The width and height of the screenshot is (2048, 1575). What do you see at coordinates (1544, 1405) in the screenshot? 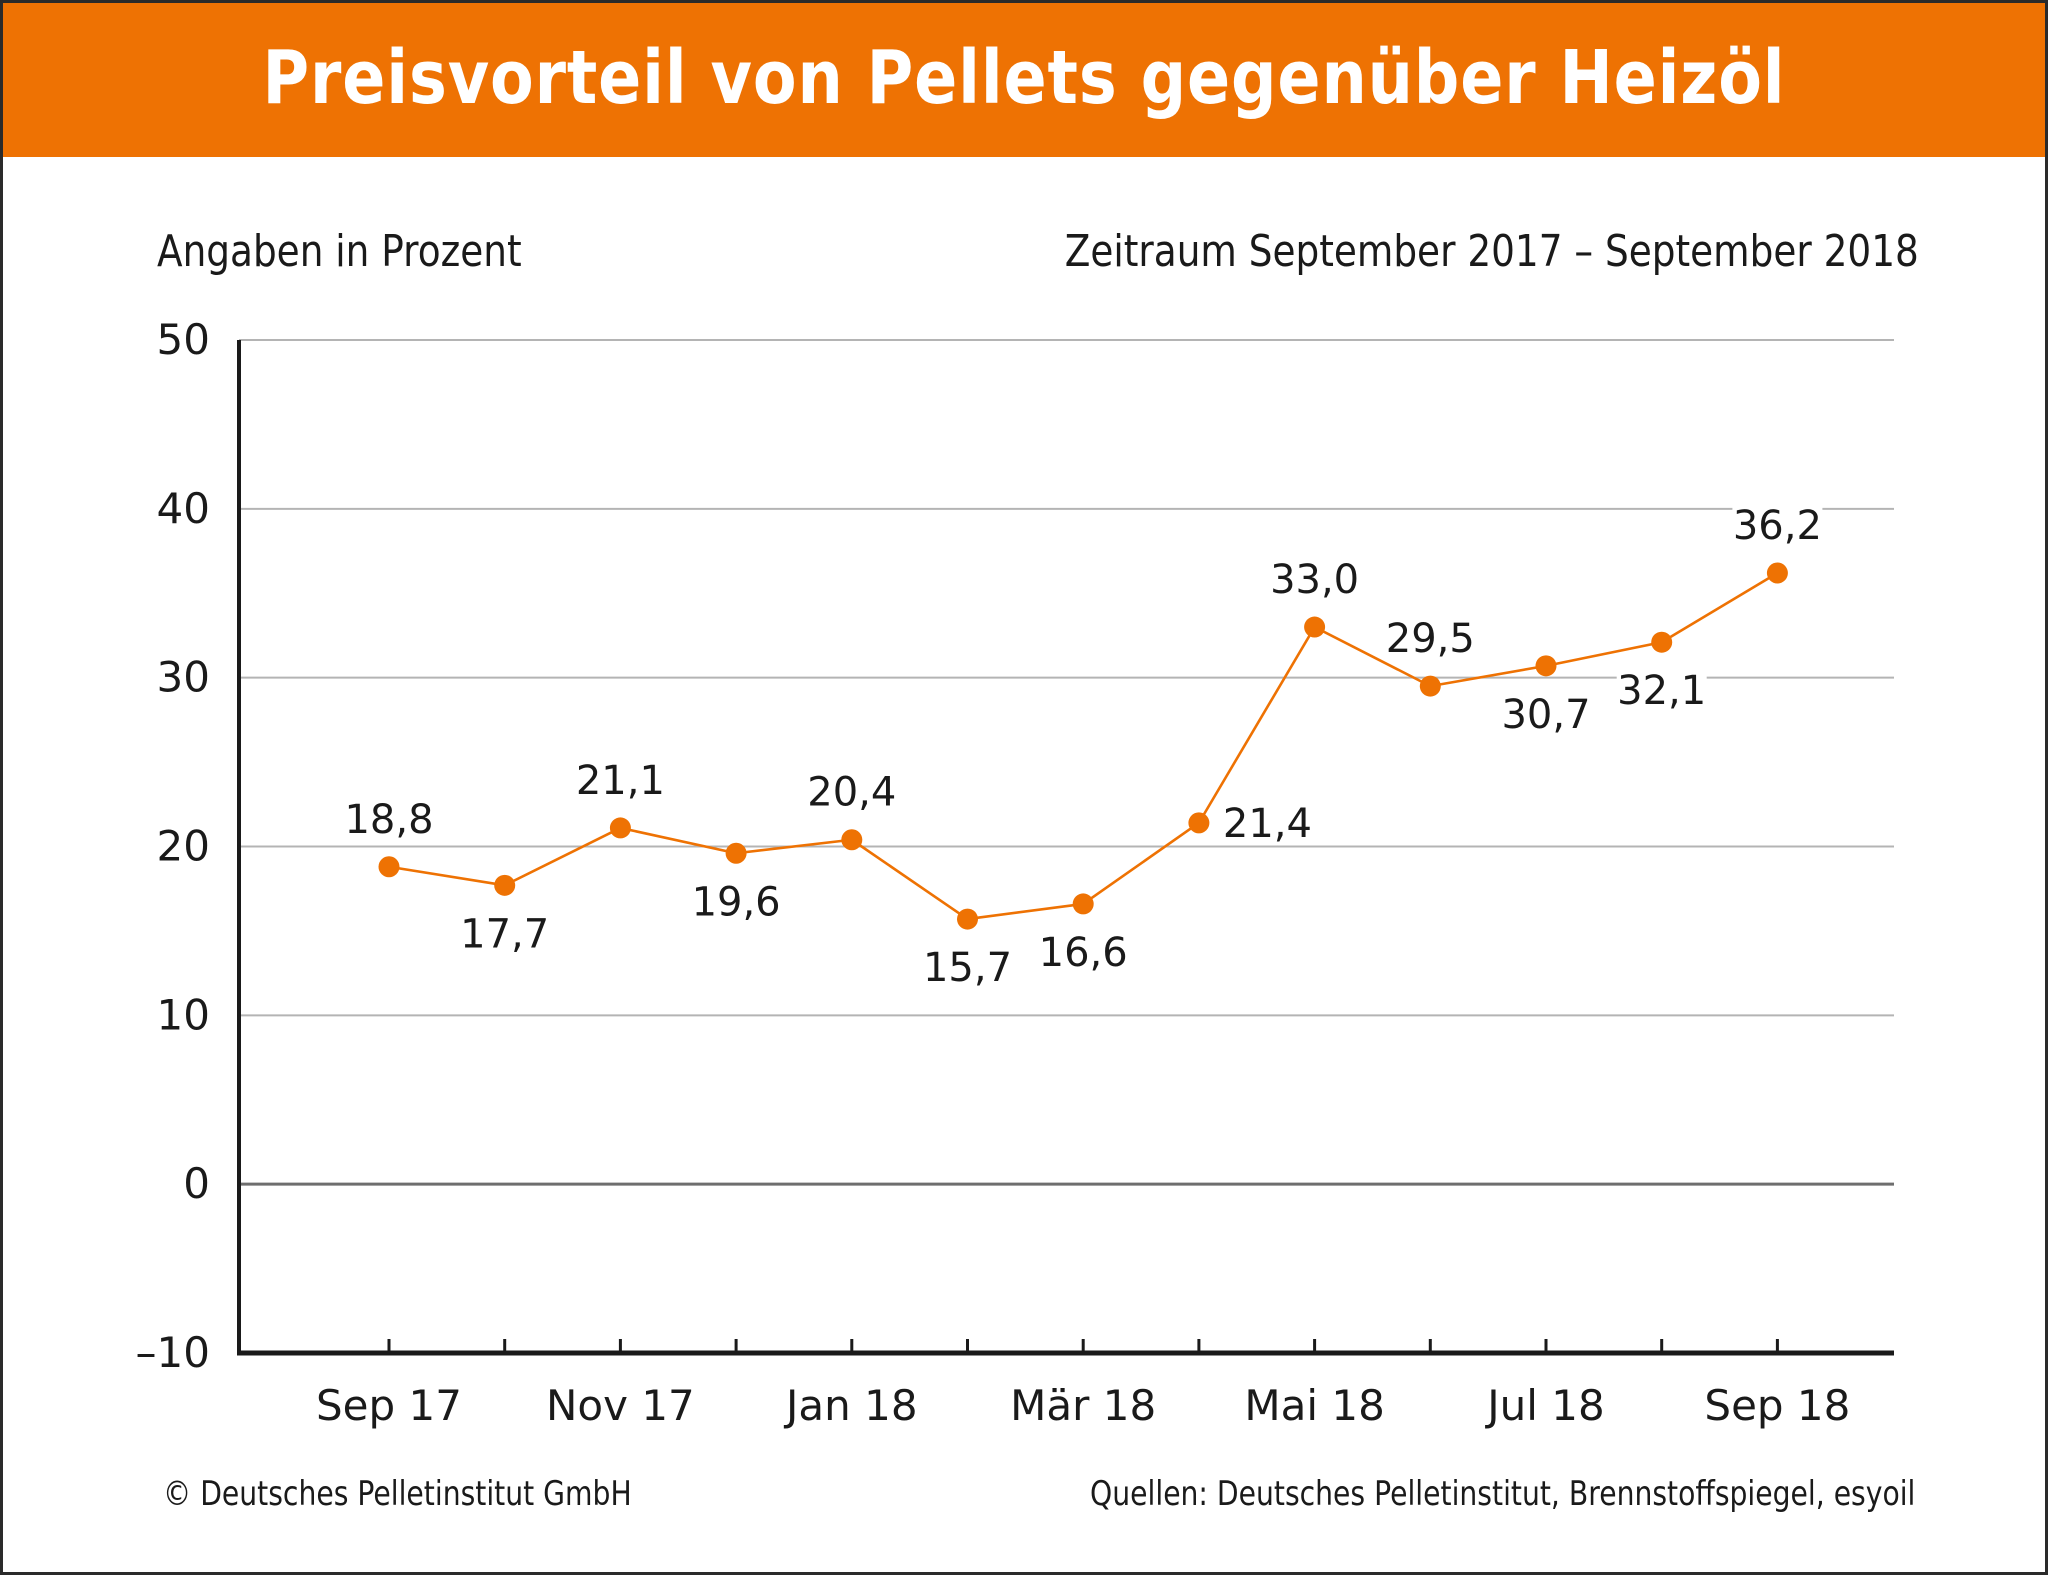
I see `x-tick-label: Jul 18` at bounding box center [1544, 1405].